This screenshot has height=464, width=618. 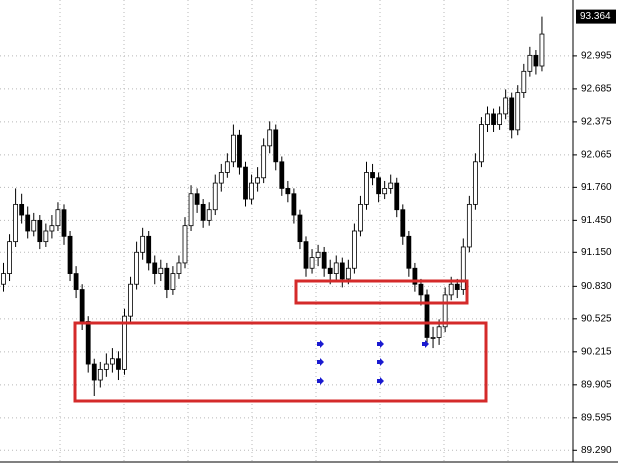 I want to click on y-tick-label: 92.065, so click(x=596, y=155).